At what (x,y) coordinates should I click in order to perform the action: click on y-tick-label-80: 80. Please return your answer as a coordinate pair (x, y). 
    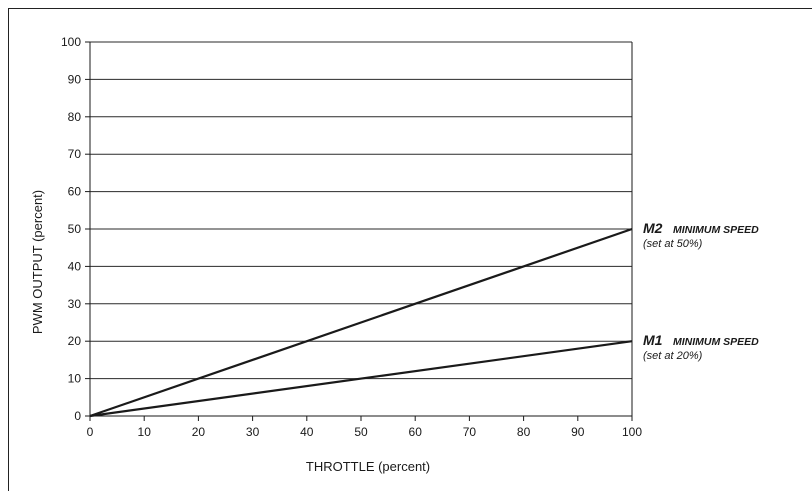
    Looking at the image, I should click on (75, 117).